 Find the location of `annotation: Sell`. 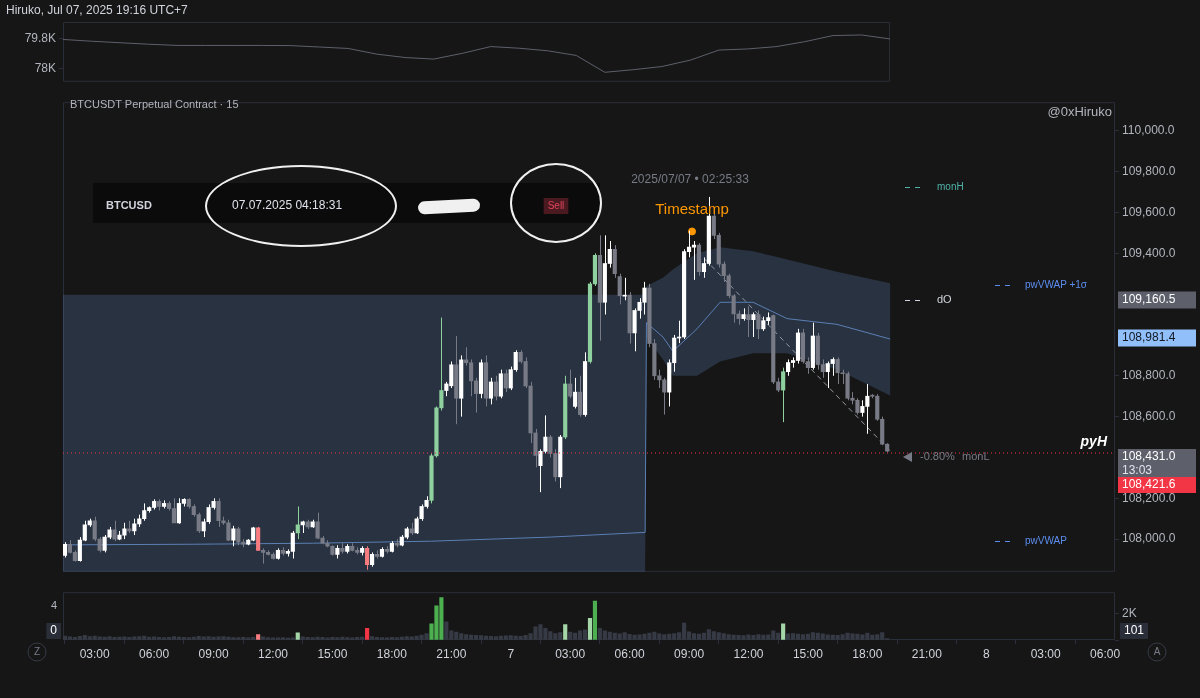

annotation: Sell is located at coordinates (556, 205).